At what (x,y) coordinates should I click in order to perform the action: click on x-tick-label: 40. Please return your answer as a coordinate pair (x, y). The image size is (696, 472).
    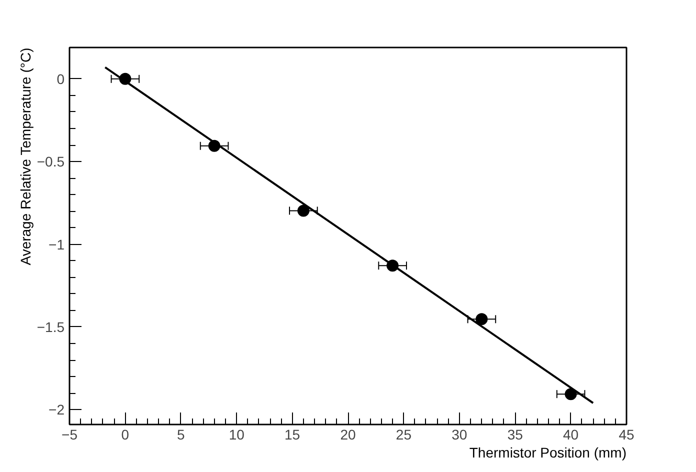
    Looking at the image, I should click on (571, 434).